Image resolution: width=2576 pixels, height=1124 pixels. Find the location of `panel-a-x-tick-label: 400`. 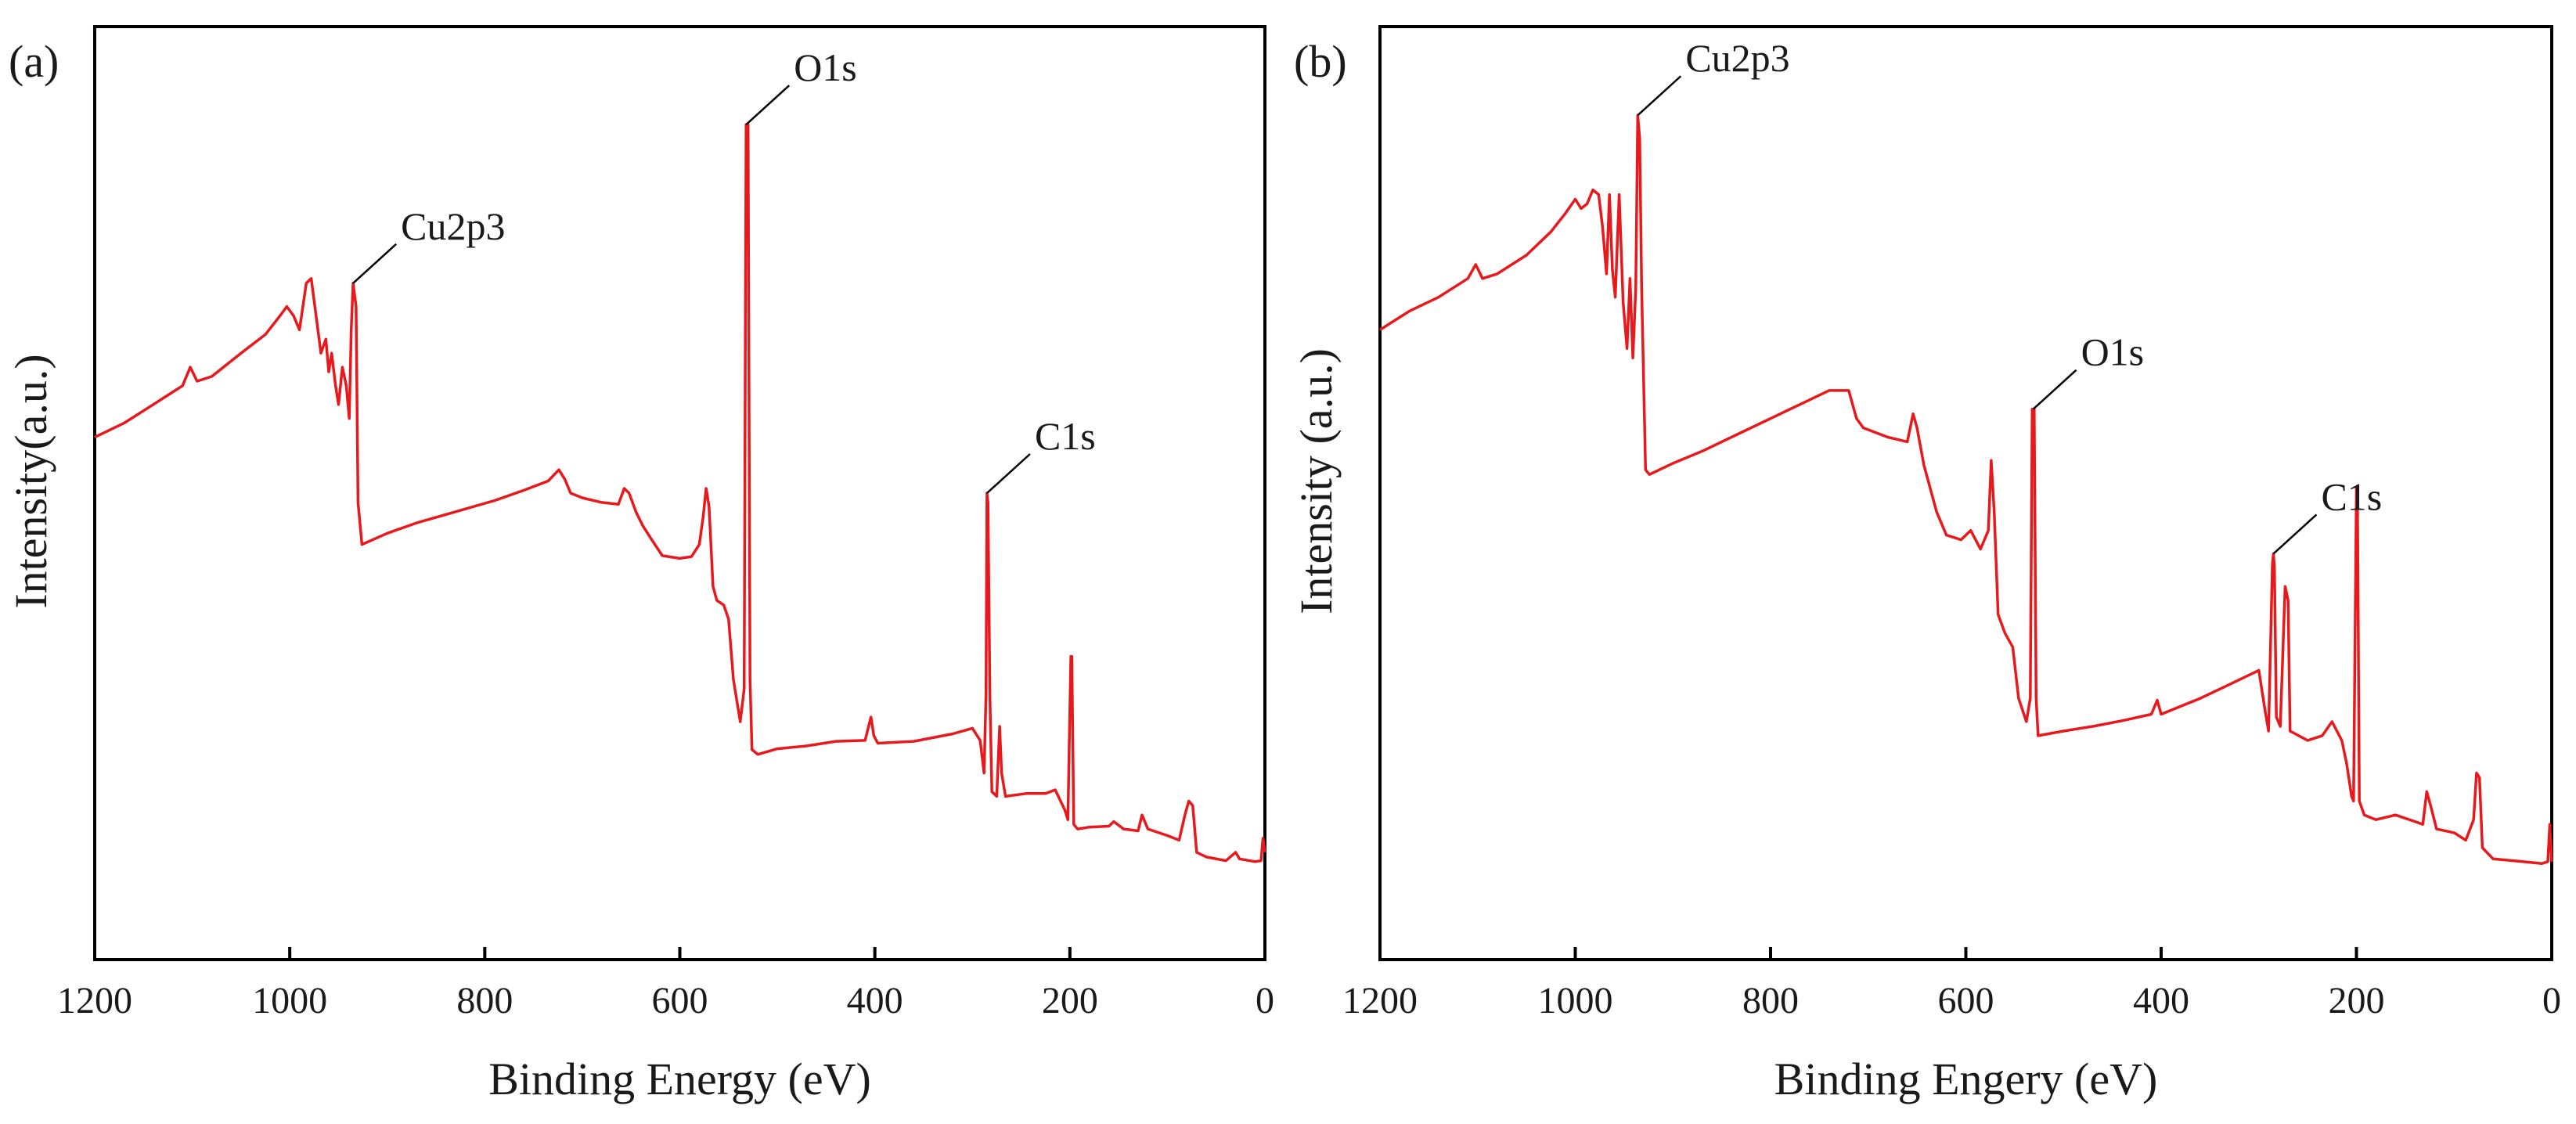

panel-a-x-tick-label: 400 is located at coordinates (875, 1000).